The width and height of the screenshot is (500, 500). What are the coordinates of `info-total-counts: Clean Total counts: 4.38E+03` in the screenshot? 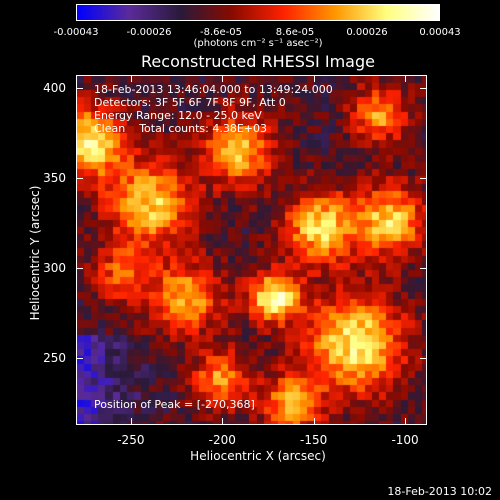 It's located at (181, 128).